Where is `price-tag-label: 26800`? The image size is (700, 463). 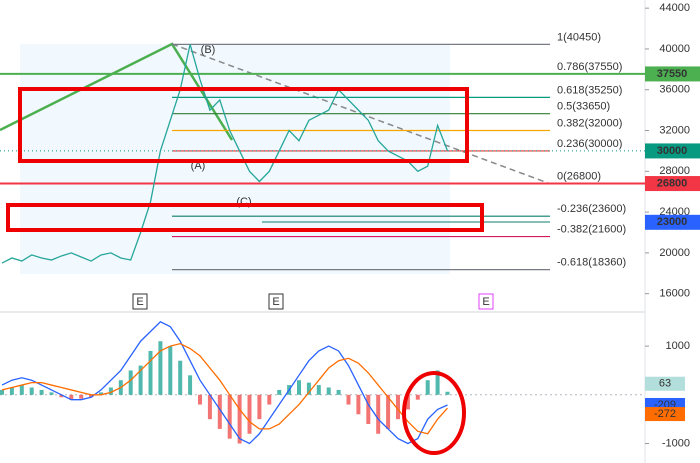
price-tag-label: 26800 is located at coordinates (672, 183).